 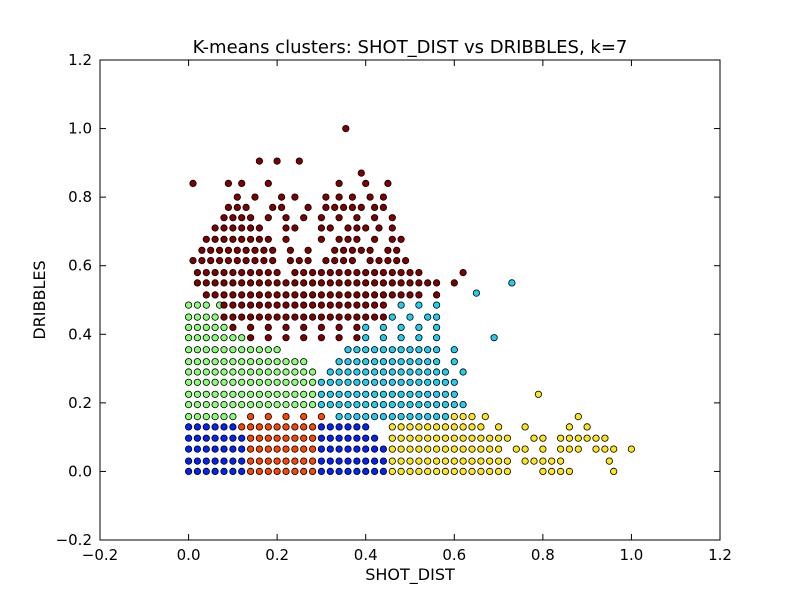 I want to click on y-tick-label: 1.0, so click(x=80, y=129).